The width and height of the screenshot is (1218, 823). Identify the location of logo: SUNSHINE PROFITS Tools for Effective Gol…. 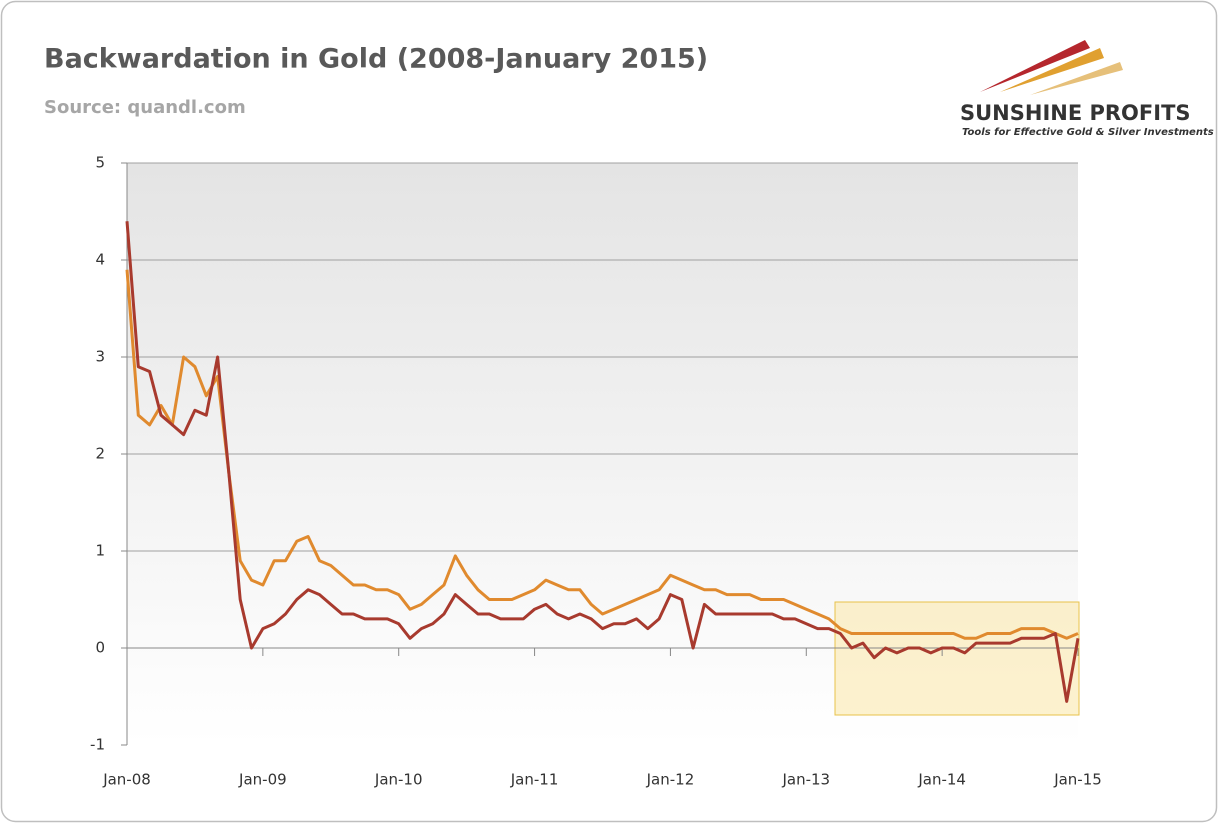
(1087, 89).